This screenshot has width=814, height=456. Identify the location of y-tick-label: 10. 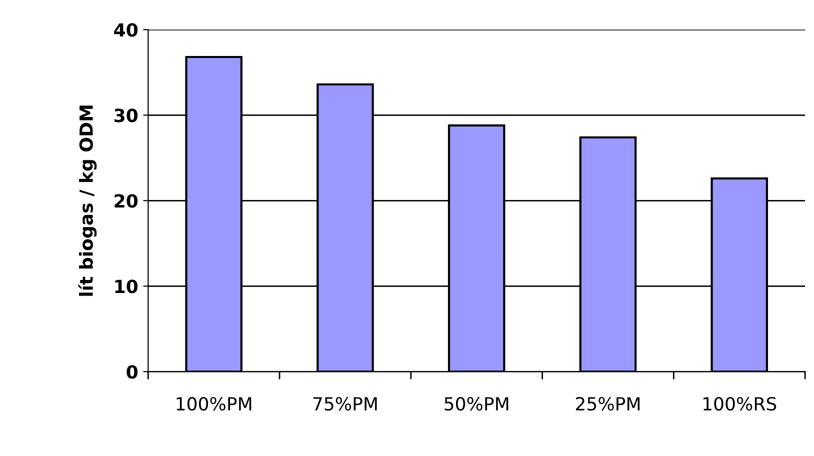
(126, 287).